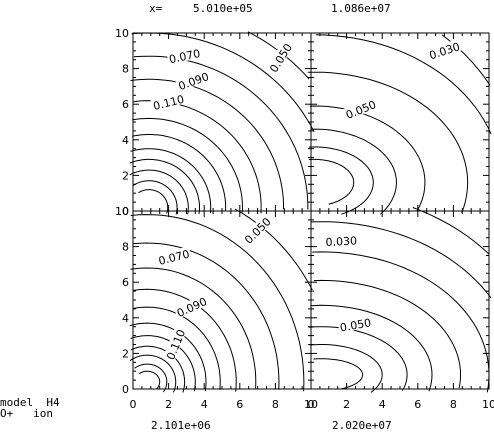  I want to click on contour-label-2-050-bg, so click(257, 230).